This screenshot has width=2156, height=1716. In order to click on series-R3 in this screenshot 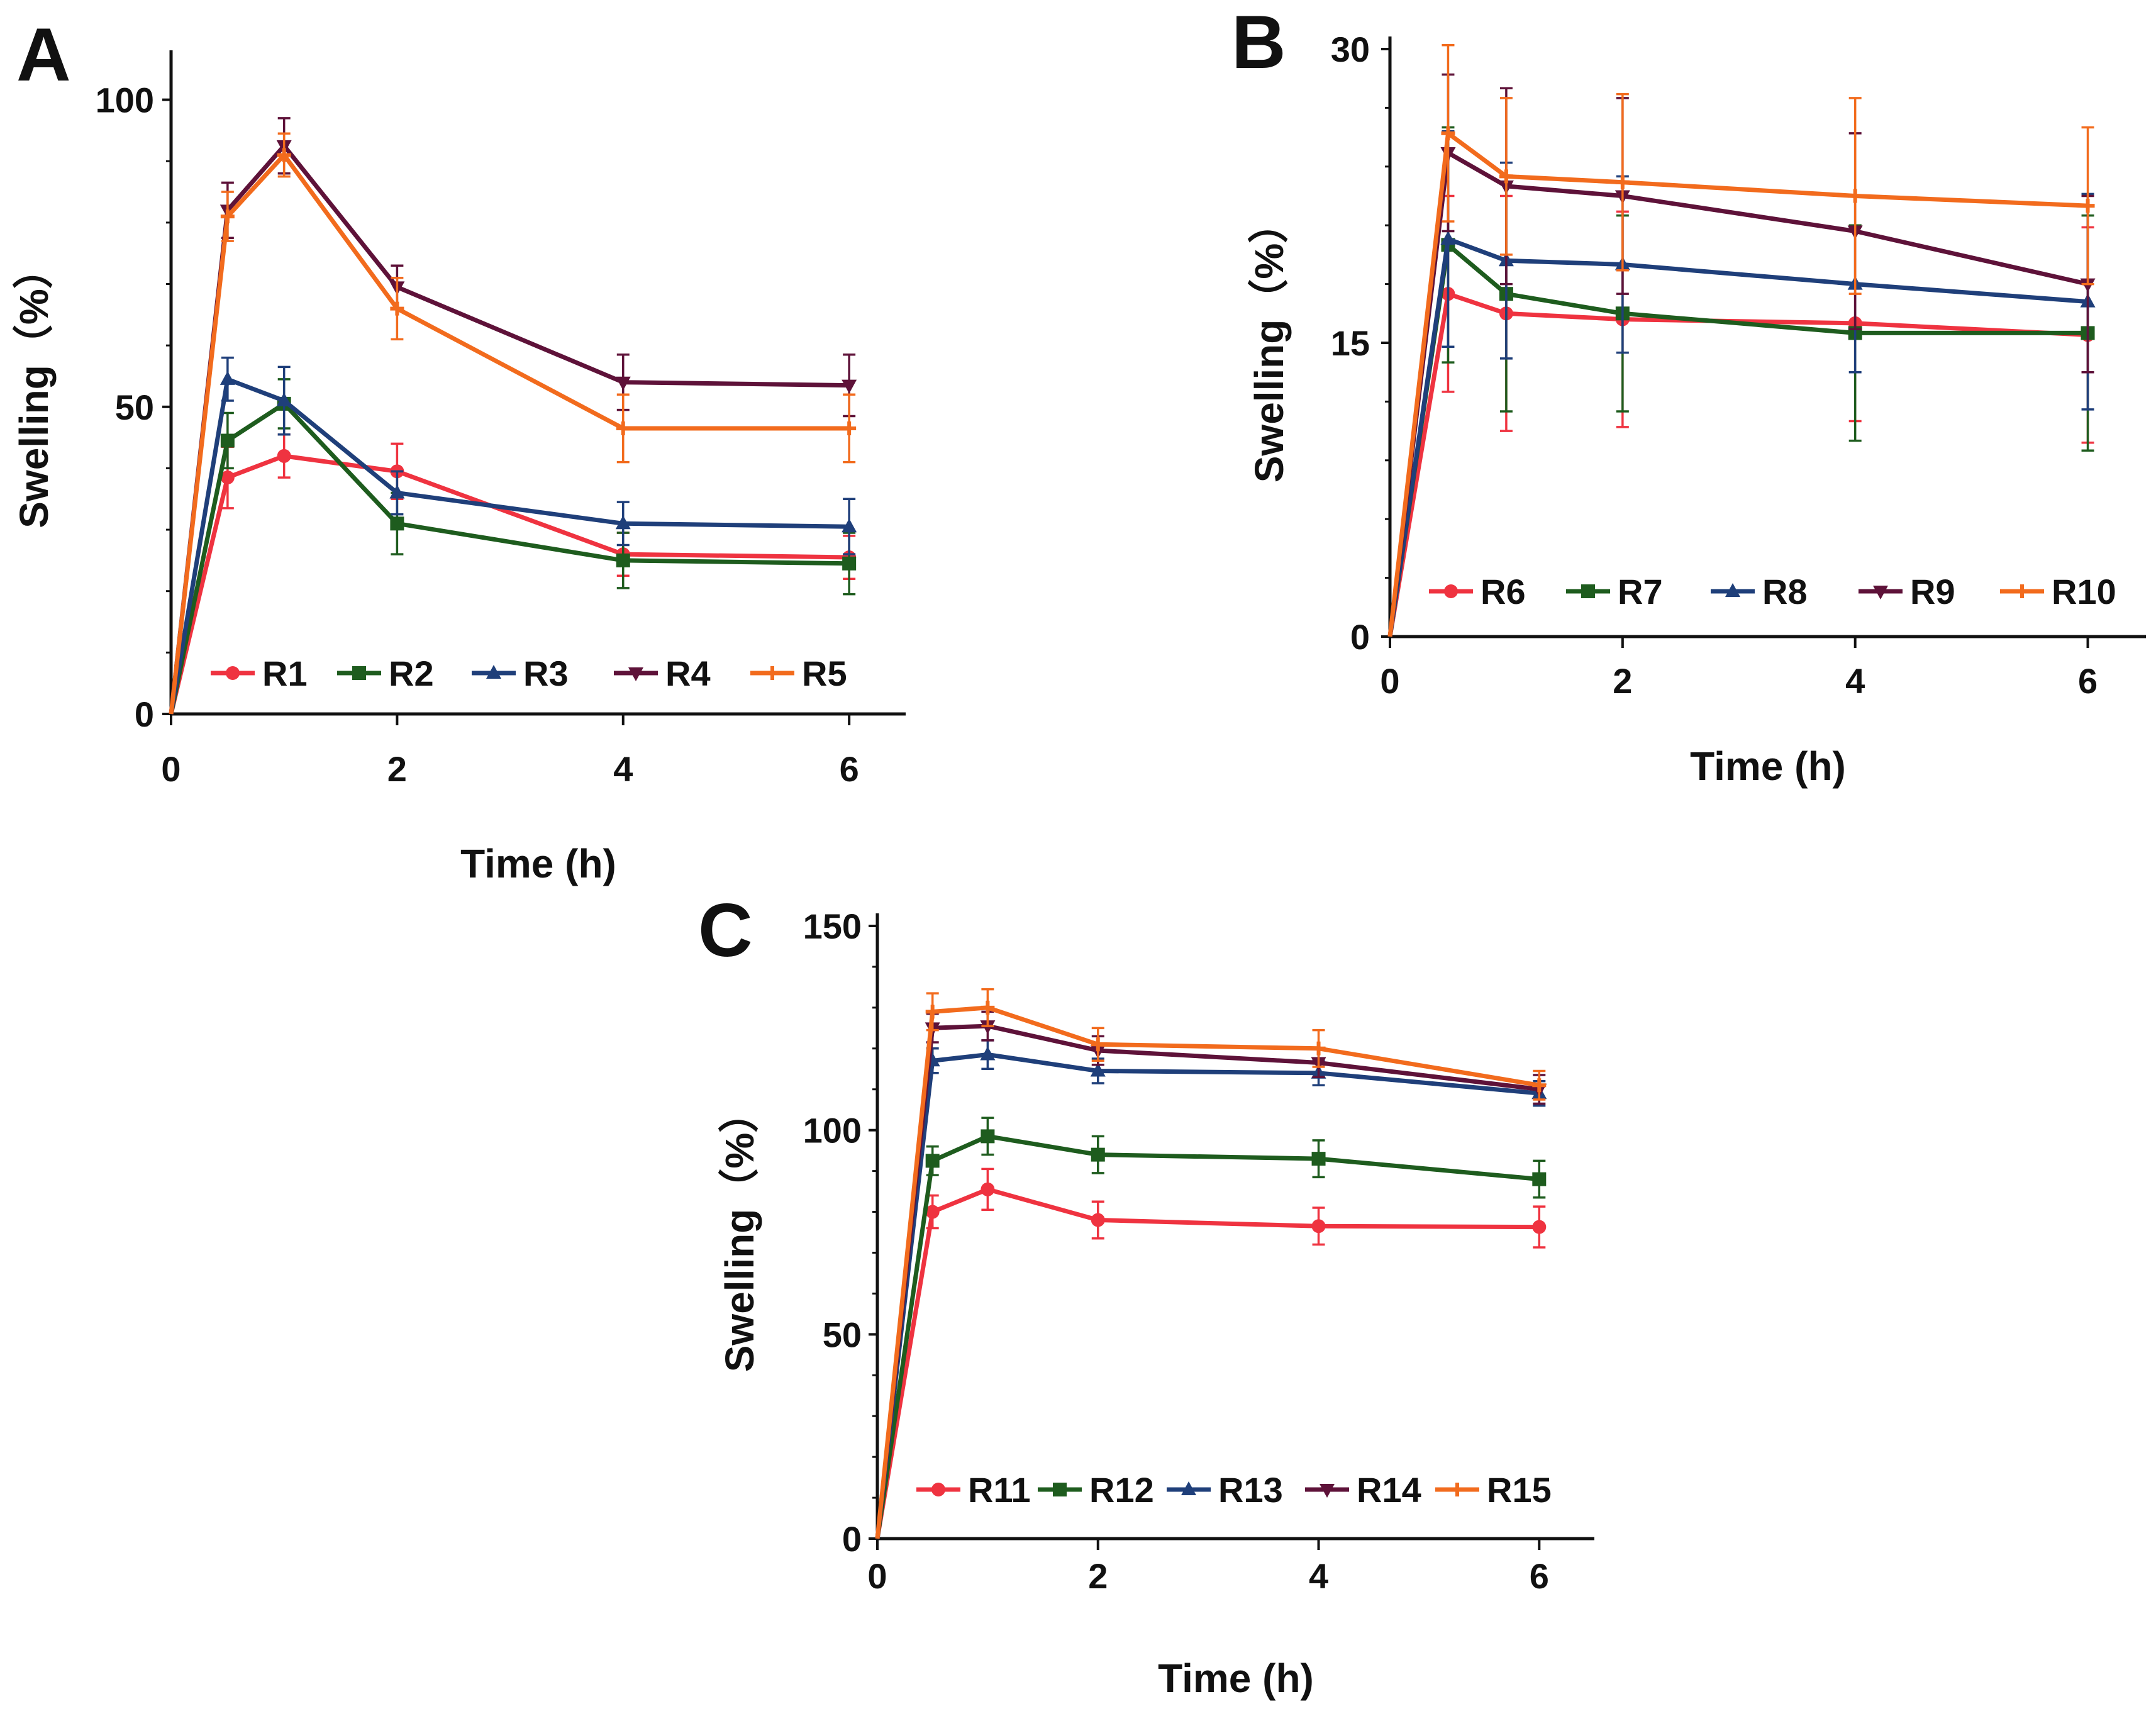, I will do `click(513, 535)`.